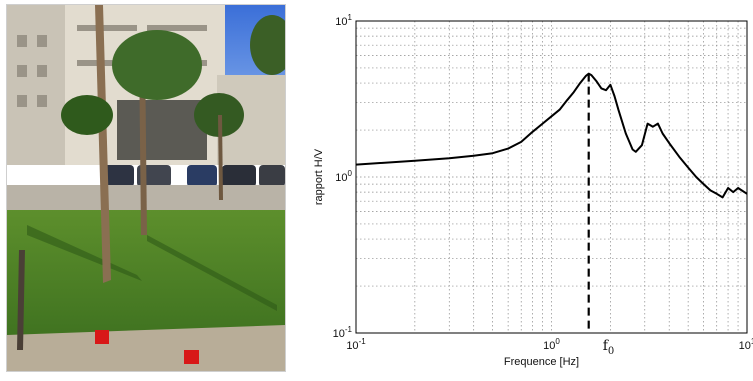 The width and height of the screenshot is (753, 381). I want to click on f0-label: f0, so click(609, 347).